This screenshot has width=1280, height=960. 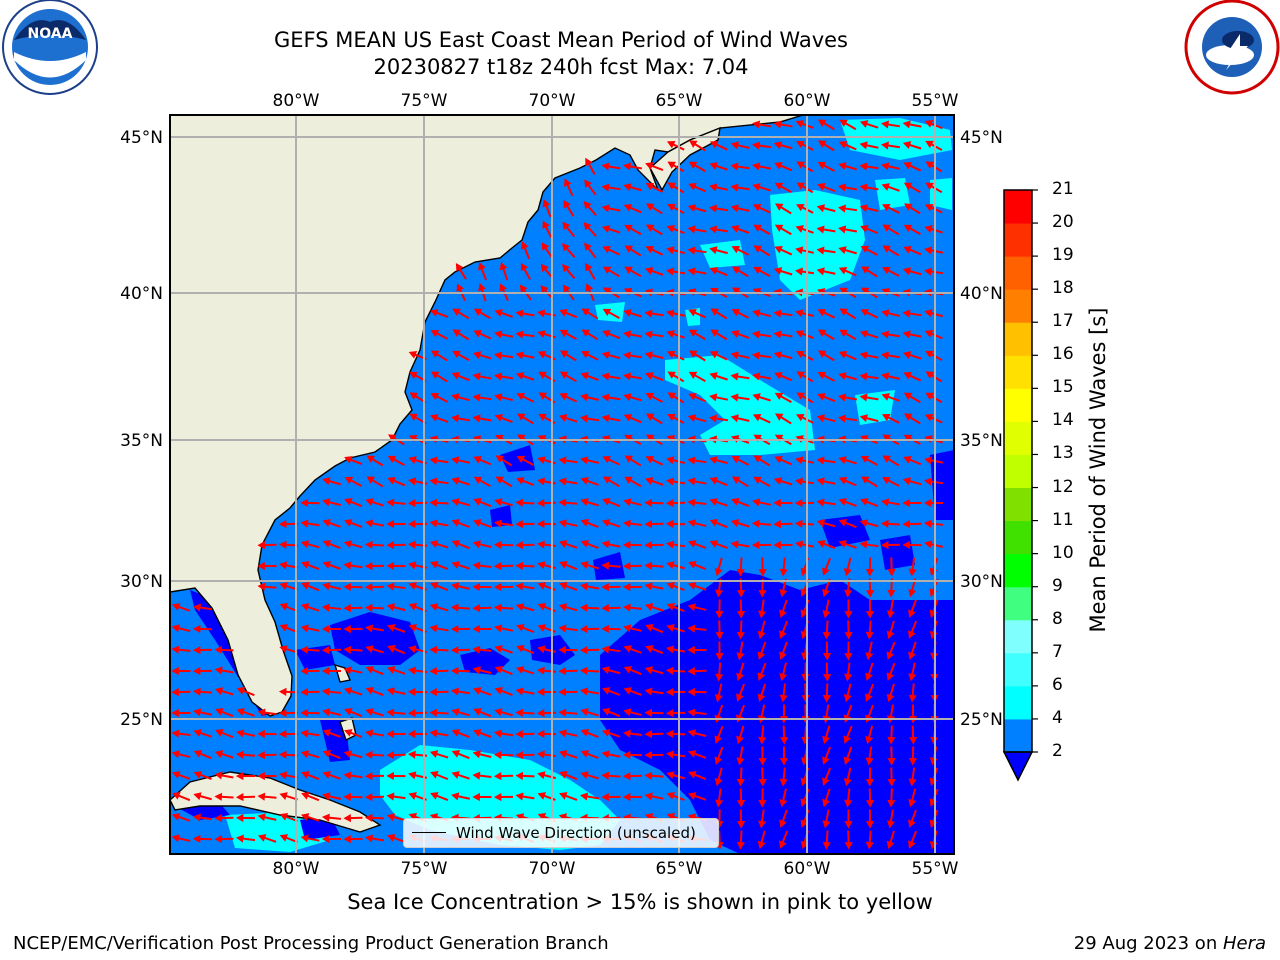 What do you see at coordinates (679, 869) in the screenshot?
I see `lon-label-bottom: 65°W` at bounding box center [679, 869].